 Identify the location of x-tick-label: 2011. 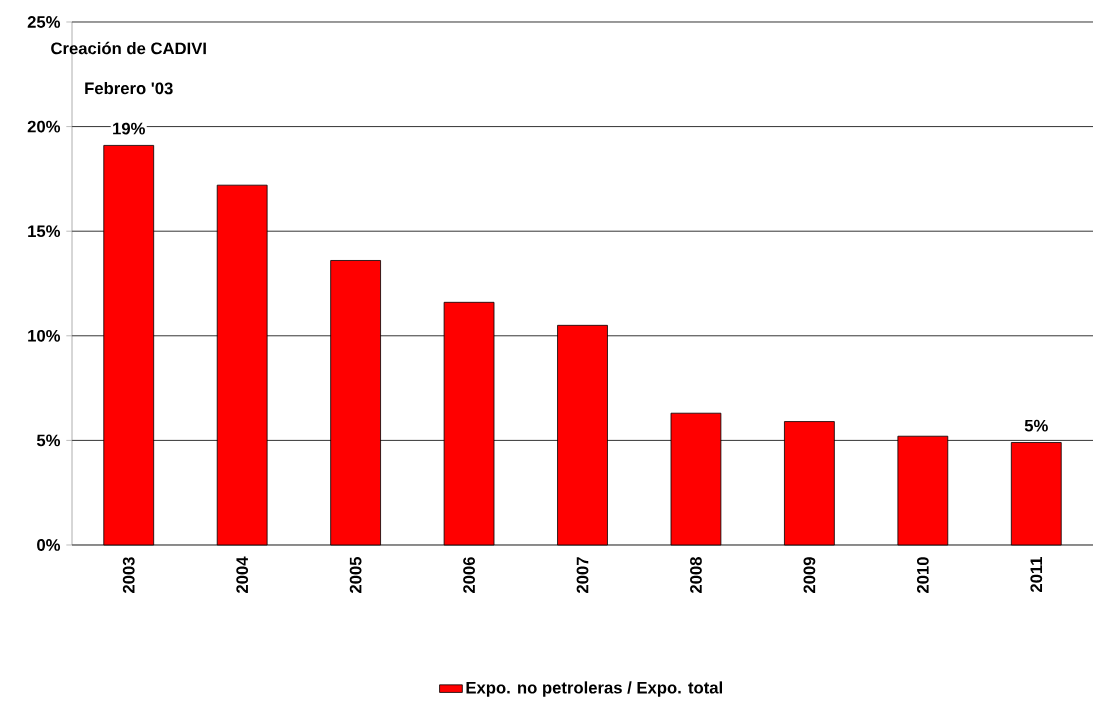
(1036, 574).